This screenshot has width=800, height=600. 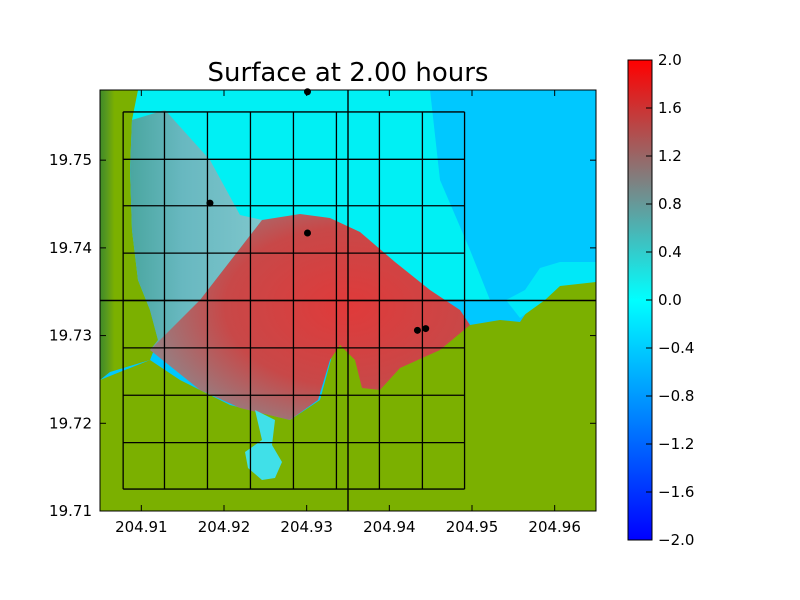 What do you see at coordinates (676, 396) in the screenshot?
I see `colorbar-tick-label-7: −0.8` at bounding box center [676, 396].